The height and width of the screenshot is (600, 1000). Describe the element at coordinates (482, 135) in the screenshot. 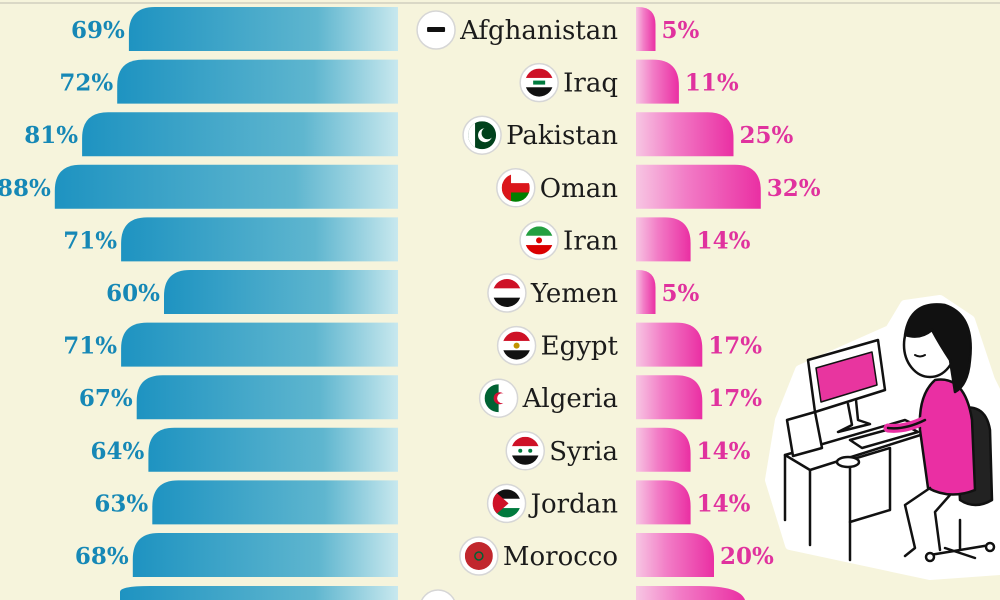

I see `pakistan-flag-icon` at that location.